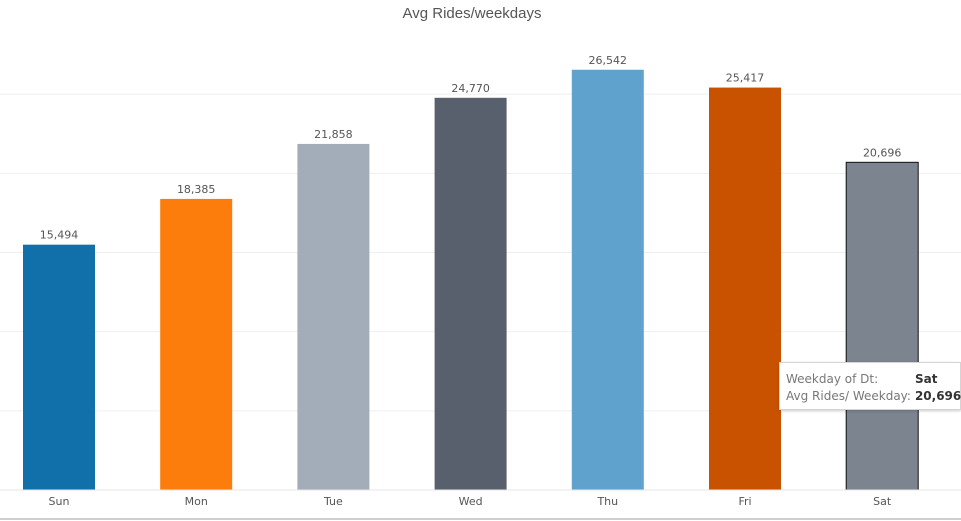  I want to click on tooltip-key-avg: Avg Rides/ Weekday:, so click(848, 396).